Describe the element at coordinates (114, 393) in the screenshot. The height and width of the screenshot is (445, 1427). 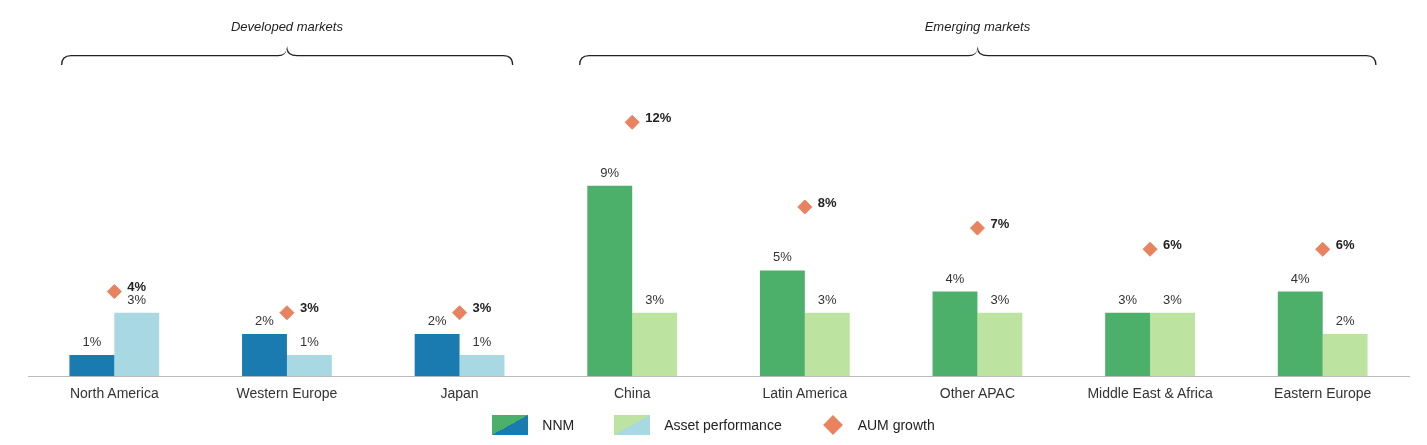
I see `x-tick-label: North America` at that location.